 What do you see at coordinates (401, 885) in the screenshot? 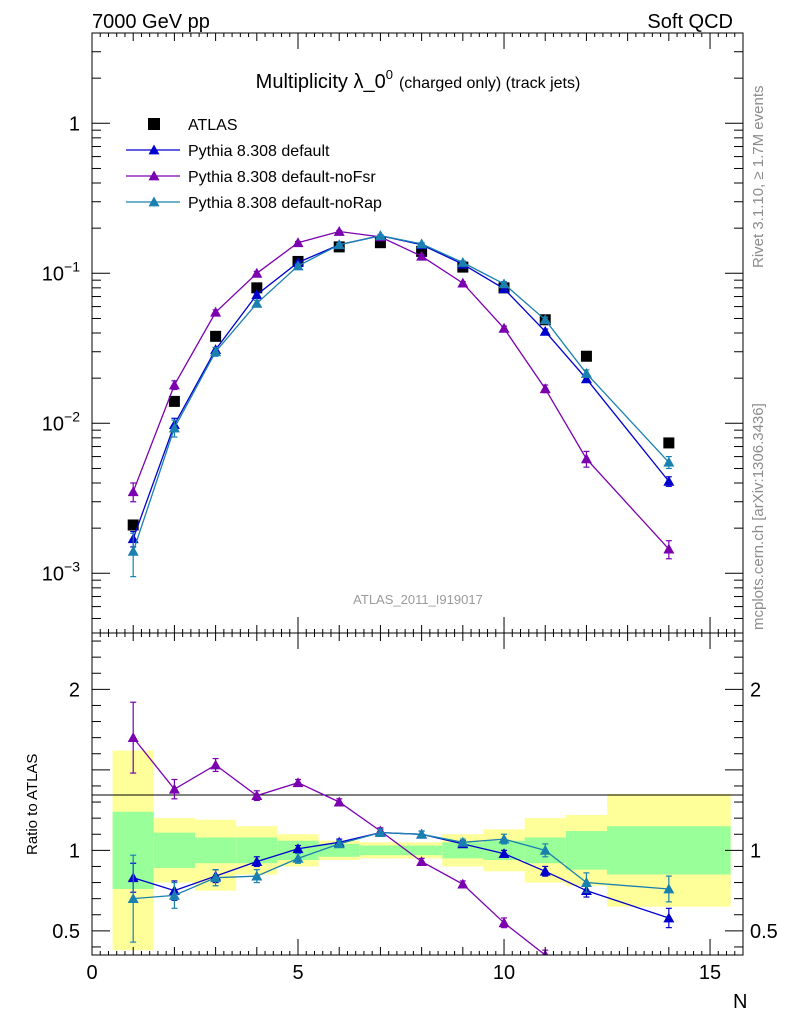
I see `ratio-series-noRap` at bounding box center [401, 885].